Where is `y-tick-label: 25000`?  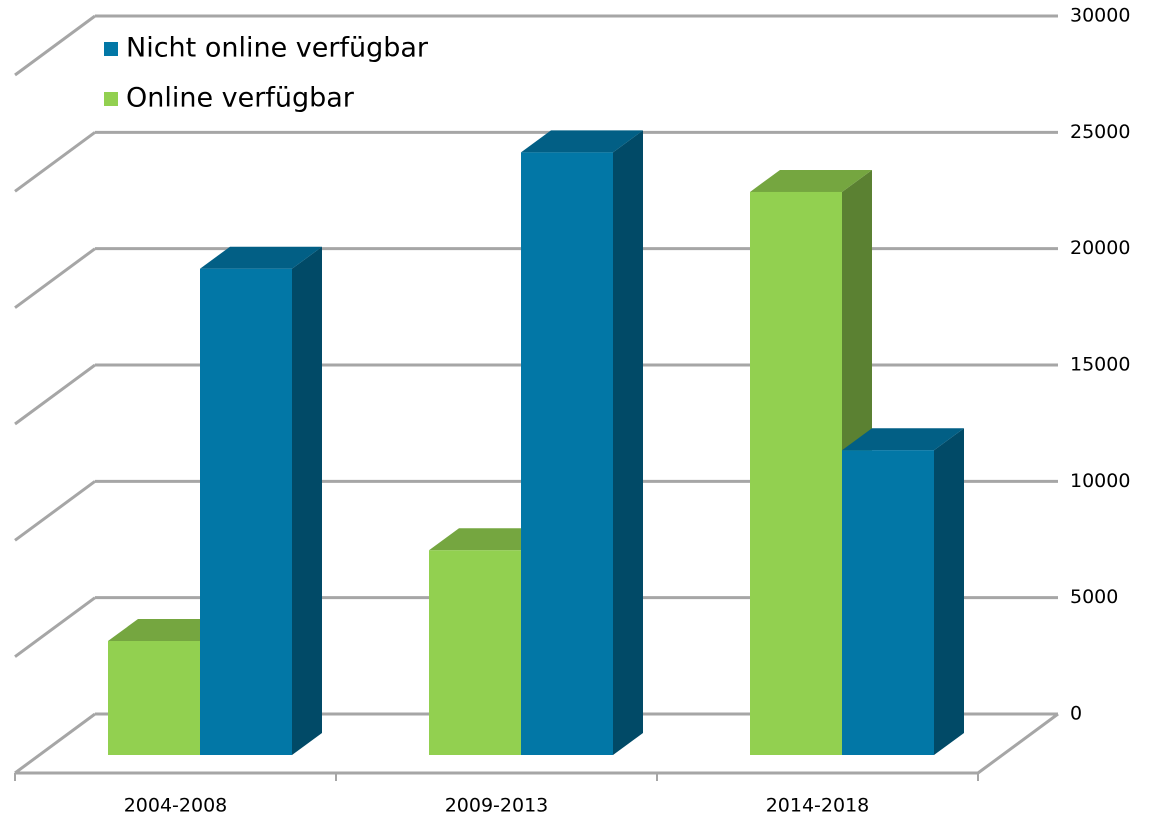
y-tick-label: 25000 is located at coordinates (1100, 132).